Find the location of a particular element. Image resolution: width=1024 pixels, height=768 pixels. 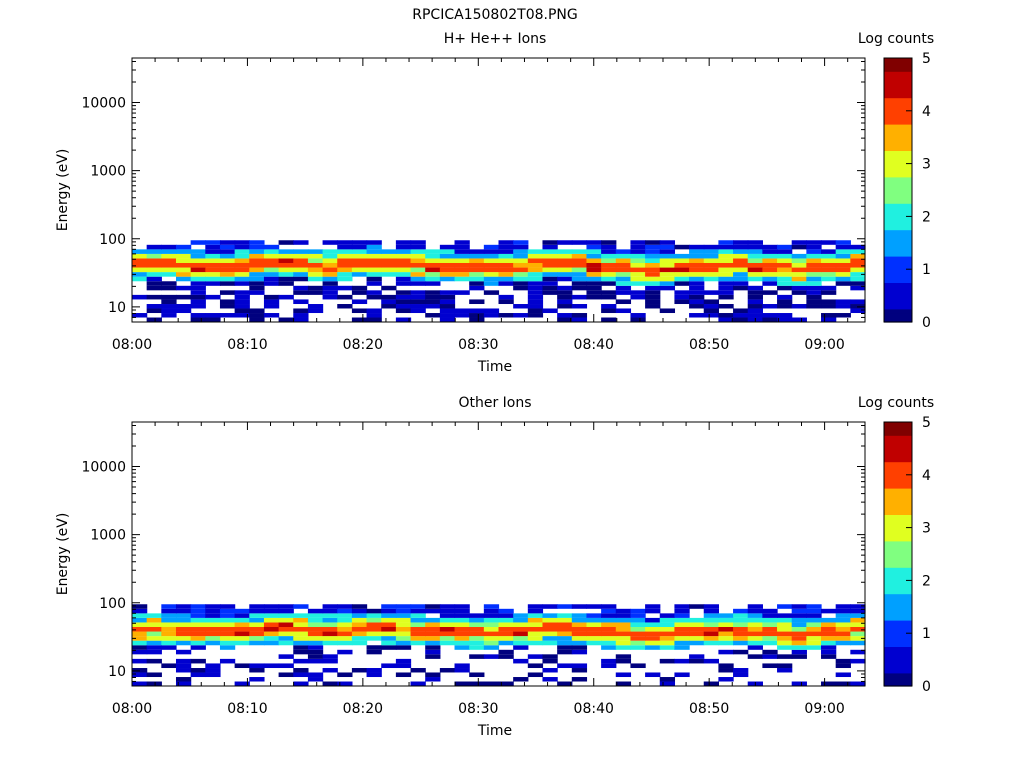

y-tick-label: 10000 is located at coordinates (103, 104).